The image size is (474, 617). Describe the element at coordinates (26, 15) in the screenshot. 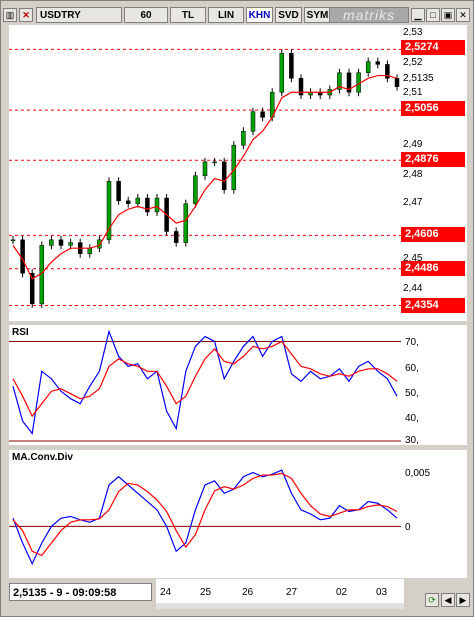

I see `close-icon: ✕` at that location.